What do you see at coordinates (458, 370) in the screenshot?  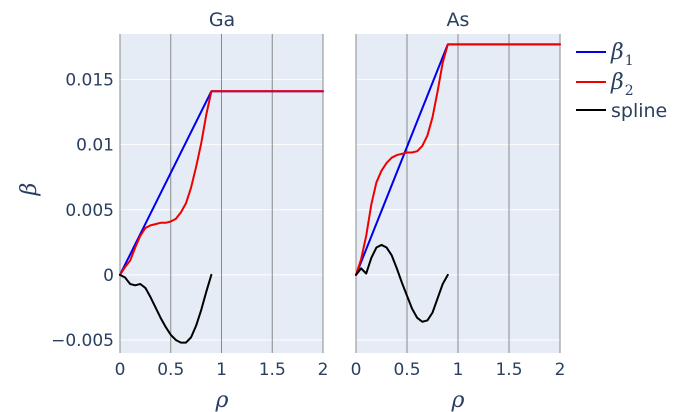 I see `x-tick-label-as-2: 1` at bounding box center [458, 370].